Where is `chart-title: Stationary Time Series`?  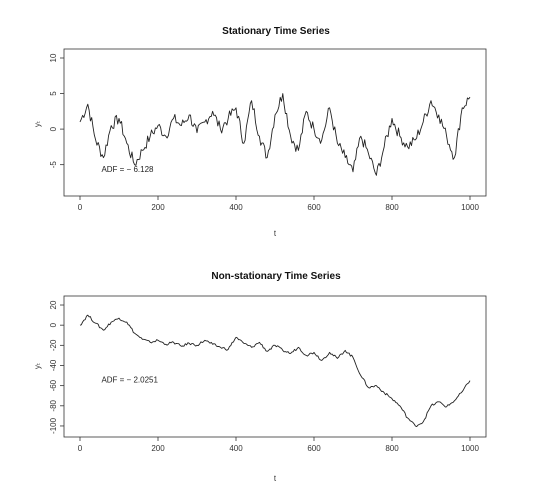 chart-title: Stationary Time Series is located at coordinates (276, 31).